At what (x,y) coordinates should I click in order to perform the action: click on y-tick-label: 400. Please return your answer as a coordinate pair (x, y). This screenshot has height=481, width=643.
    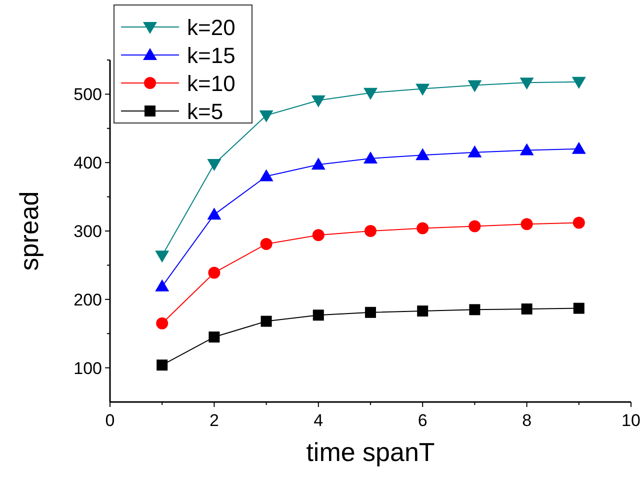
    Looking at the image, I should click on (88, 163).